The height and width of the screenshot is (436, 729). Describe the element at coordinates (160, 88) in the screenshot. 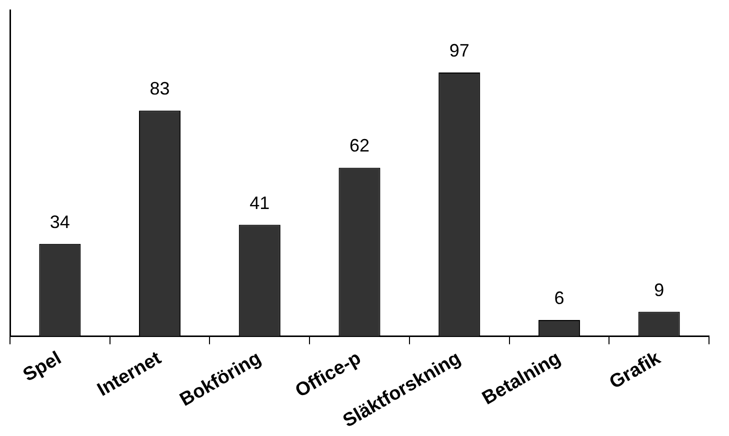

I see `data-label: 83` at that location.